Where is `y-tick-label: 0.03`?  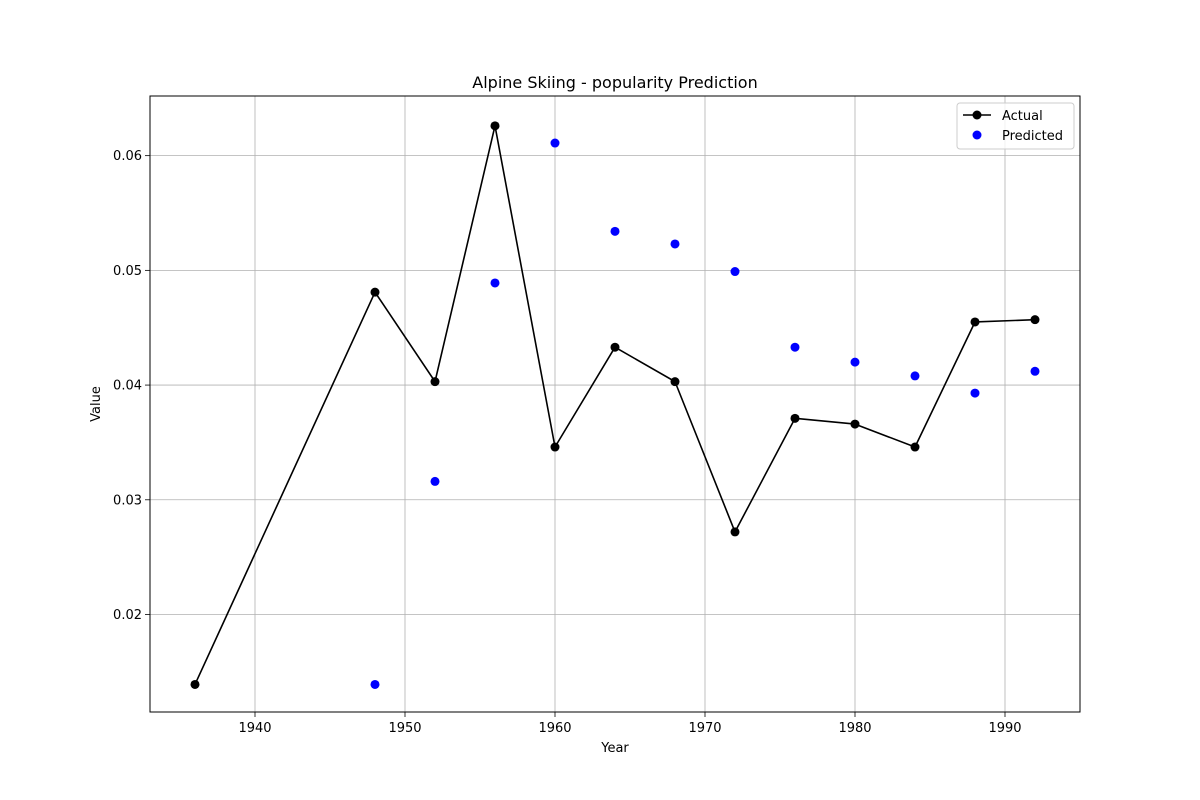
y-tick-label: 0.03 is located at coordinates (127, 500).